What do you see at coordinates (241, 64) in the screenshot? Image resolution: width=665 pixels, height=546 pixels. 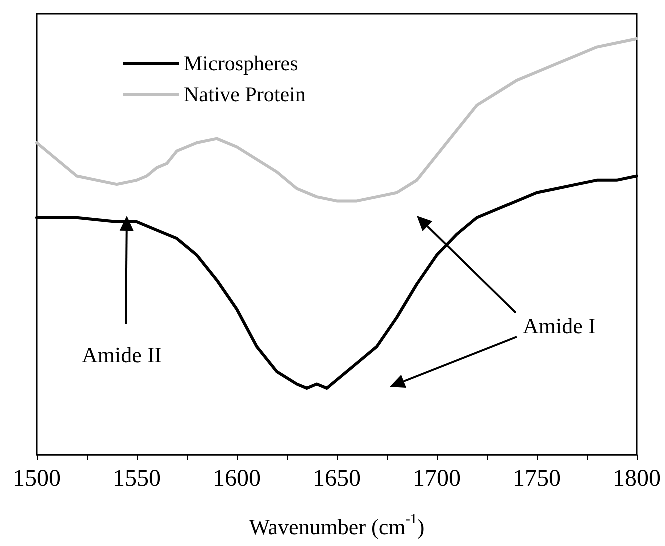 I see `legend-label: Microspheres` at bounding box center [241, 64].